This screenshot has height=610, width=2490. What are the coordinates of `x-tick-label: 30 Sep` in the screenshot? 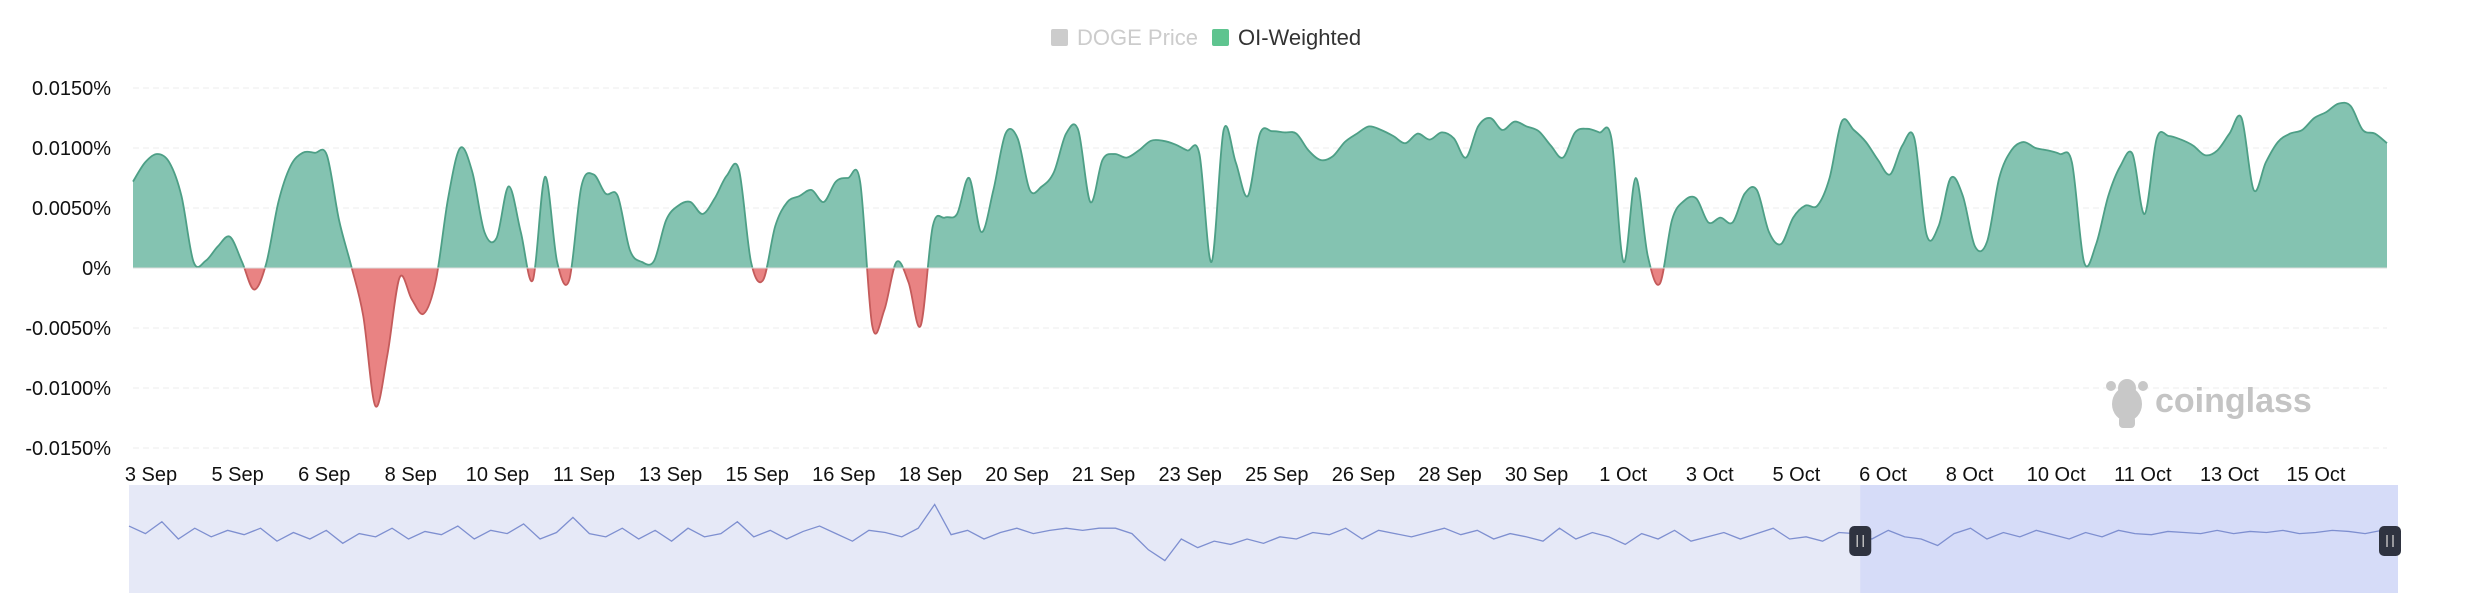 It's located at (1536, 475).